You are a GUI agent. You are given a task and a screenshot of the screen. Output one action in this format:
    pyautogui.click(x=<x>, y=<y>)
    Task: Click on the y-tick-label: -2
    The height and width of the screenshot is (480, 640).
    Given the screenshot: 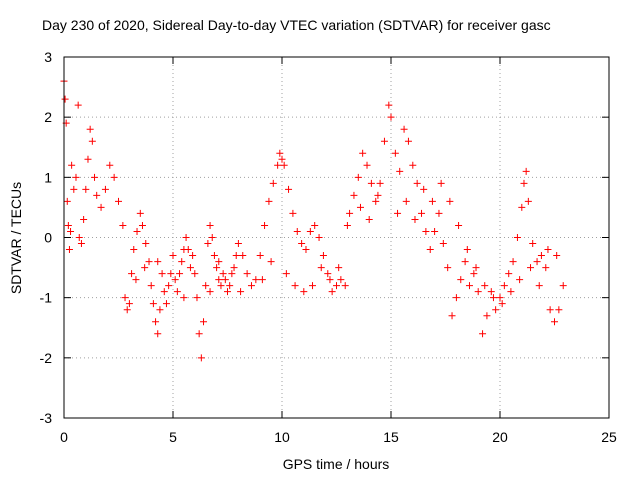 What is the action you would take?
    pyautogui.click(x=46, y=358)
    